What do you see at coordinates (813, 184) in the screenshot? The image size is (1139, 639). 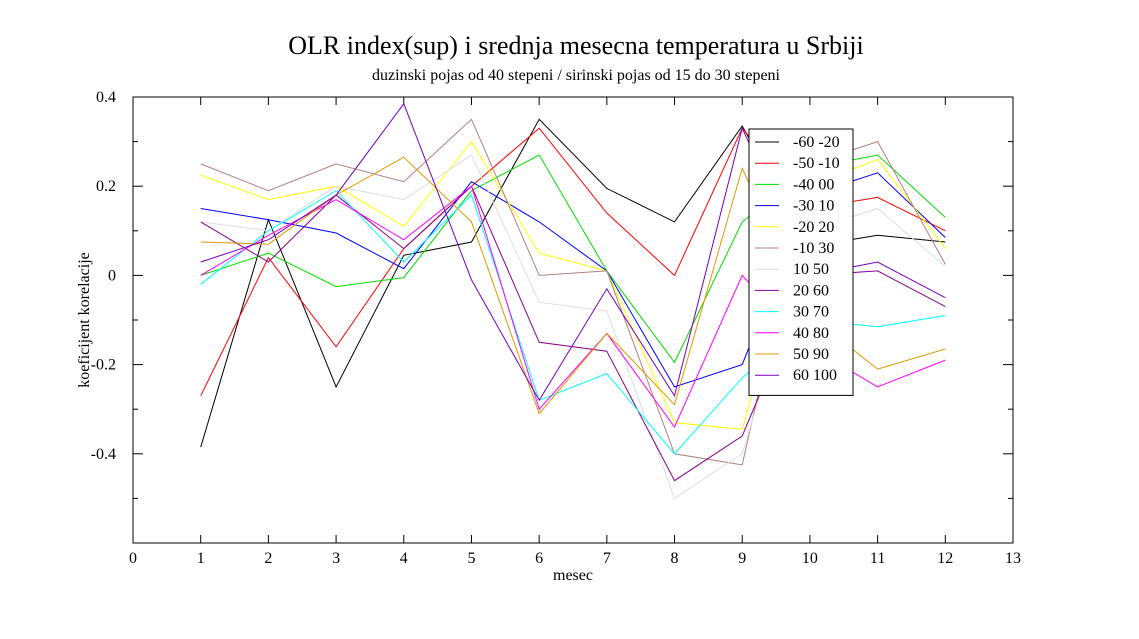 I see `legend-label: -40 00` at bounding box center [813, 184].